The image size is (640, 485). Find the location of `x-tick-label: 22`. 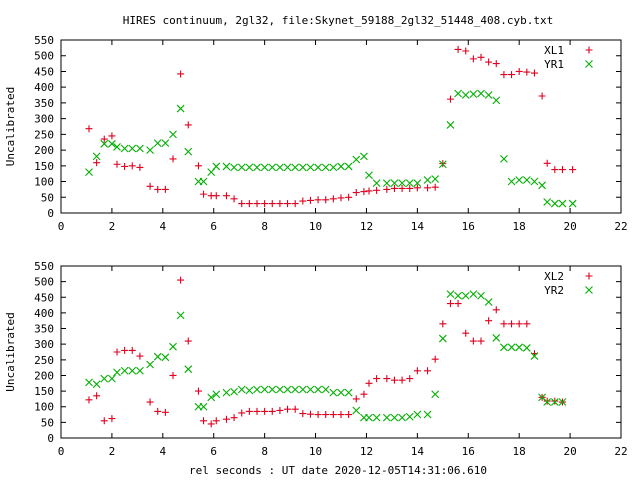

x-tick-label: 22 is located at coordinates (620, 226).